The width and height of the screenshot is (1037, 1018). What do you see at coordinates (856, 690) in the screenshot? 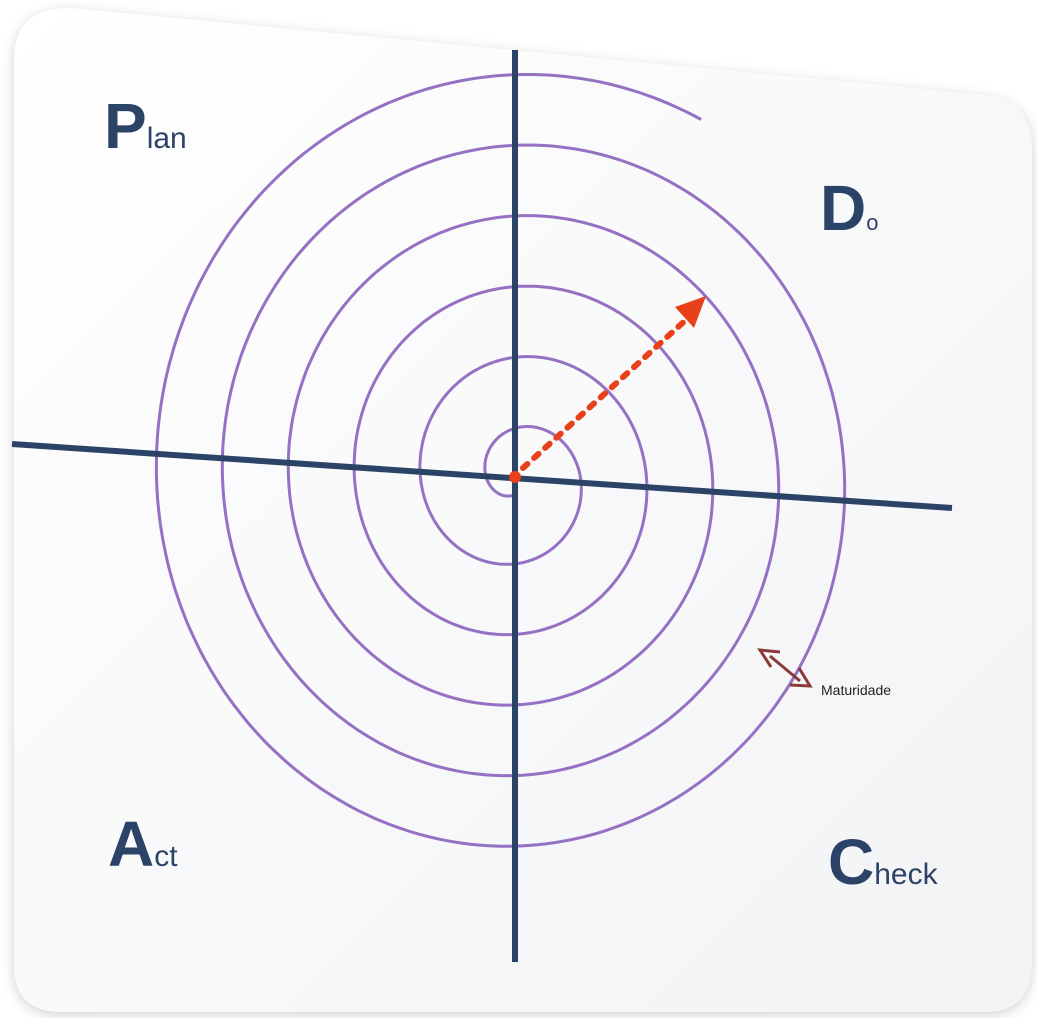
I see `maturity-label: Maturidade` at bounding box center [856, 690].